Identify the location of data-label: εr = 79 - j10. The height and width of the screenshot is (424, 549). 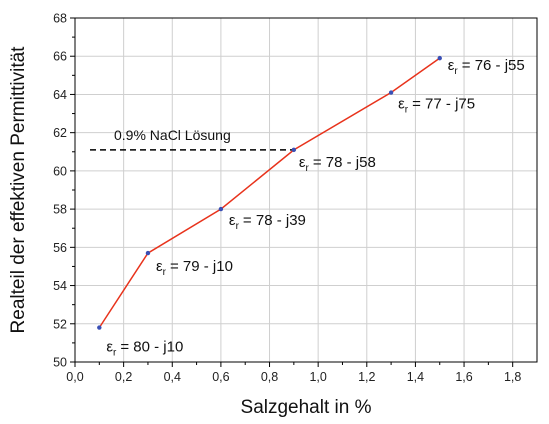
(194, 268).